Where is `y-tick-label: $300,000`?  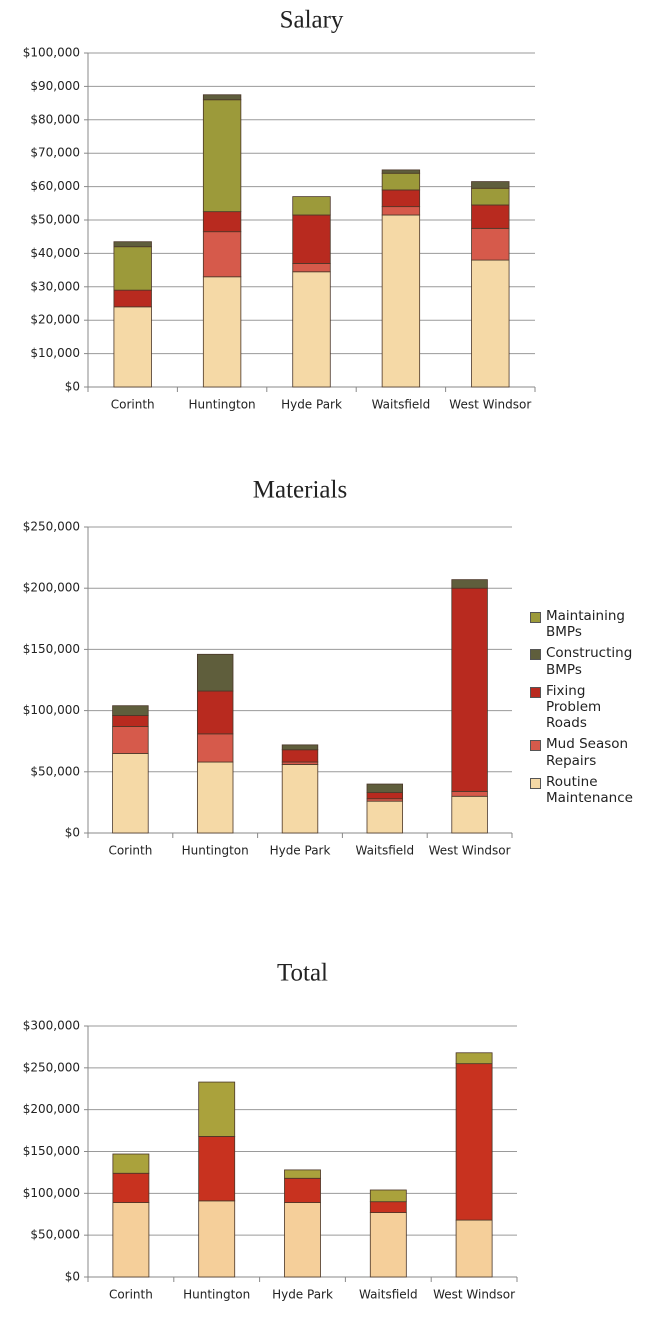 y-tick-label: $300,000 is located at coordinates (51, 1026).